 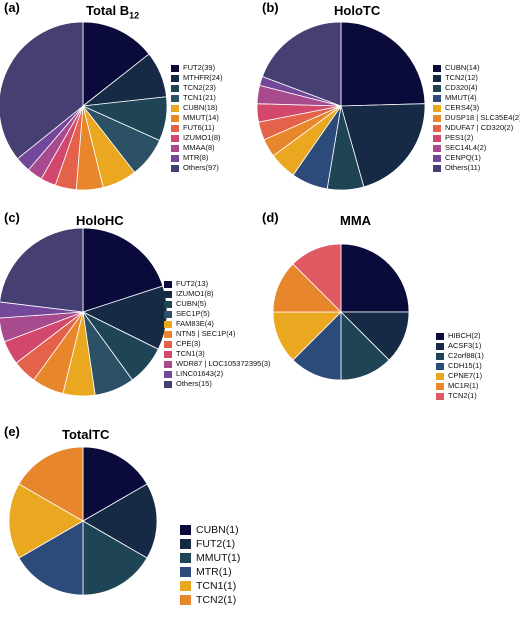 What do you see at coordinates (197, 98) in the screenshot?
I see `legend-item: TCN1(21)` at bounding box center [197, 98].